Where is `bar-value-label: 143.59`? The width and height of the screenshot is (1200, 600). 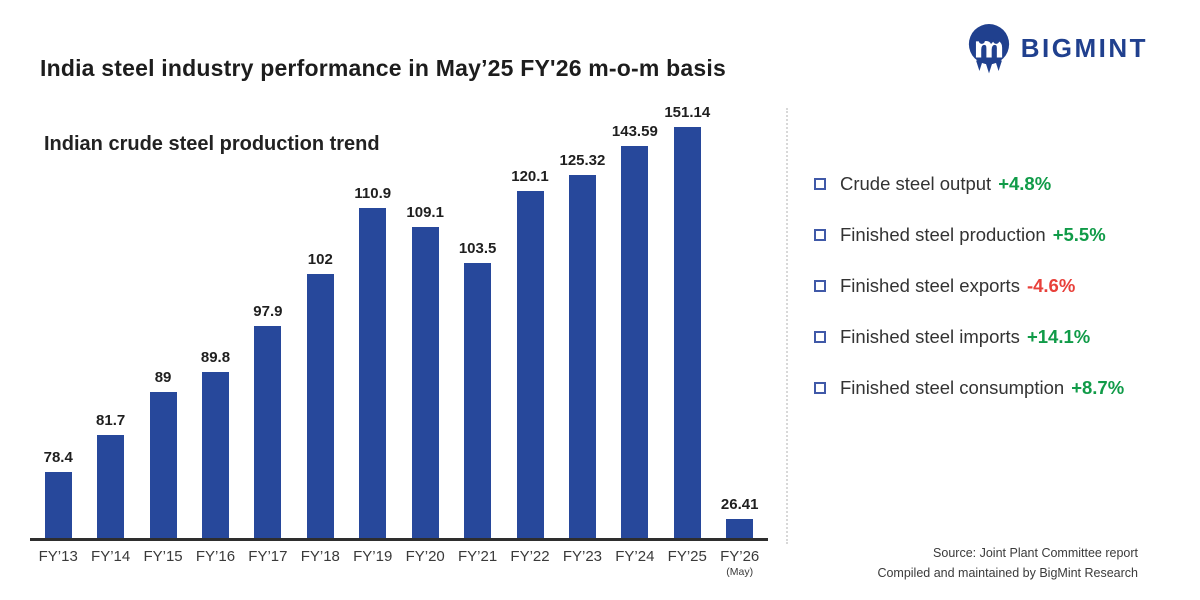 bar-value-label: 143.59 is located at coordinates (634, 131).